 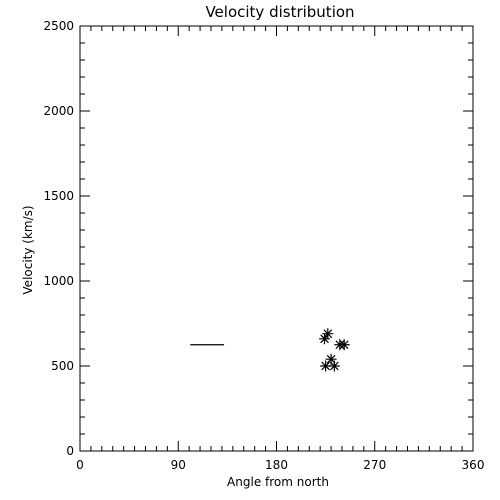 What do you see at coordinates (276, 465) in the screenshot?
I see `x-tick-label: 180` at bounding box center [276, 465].